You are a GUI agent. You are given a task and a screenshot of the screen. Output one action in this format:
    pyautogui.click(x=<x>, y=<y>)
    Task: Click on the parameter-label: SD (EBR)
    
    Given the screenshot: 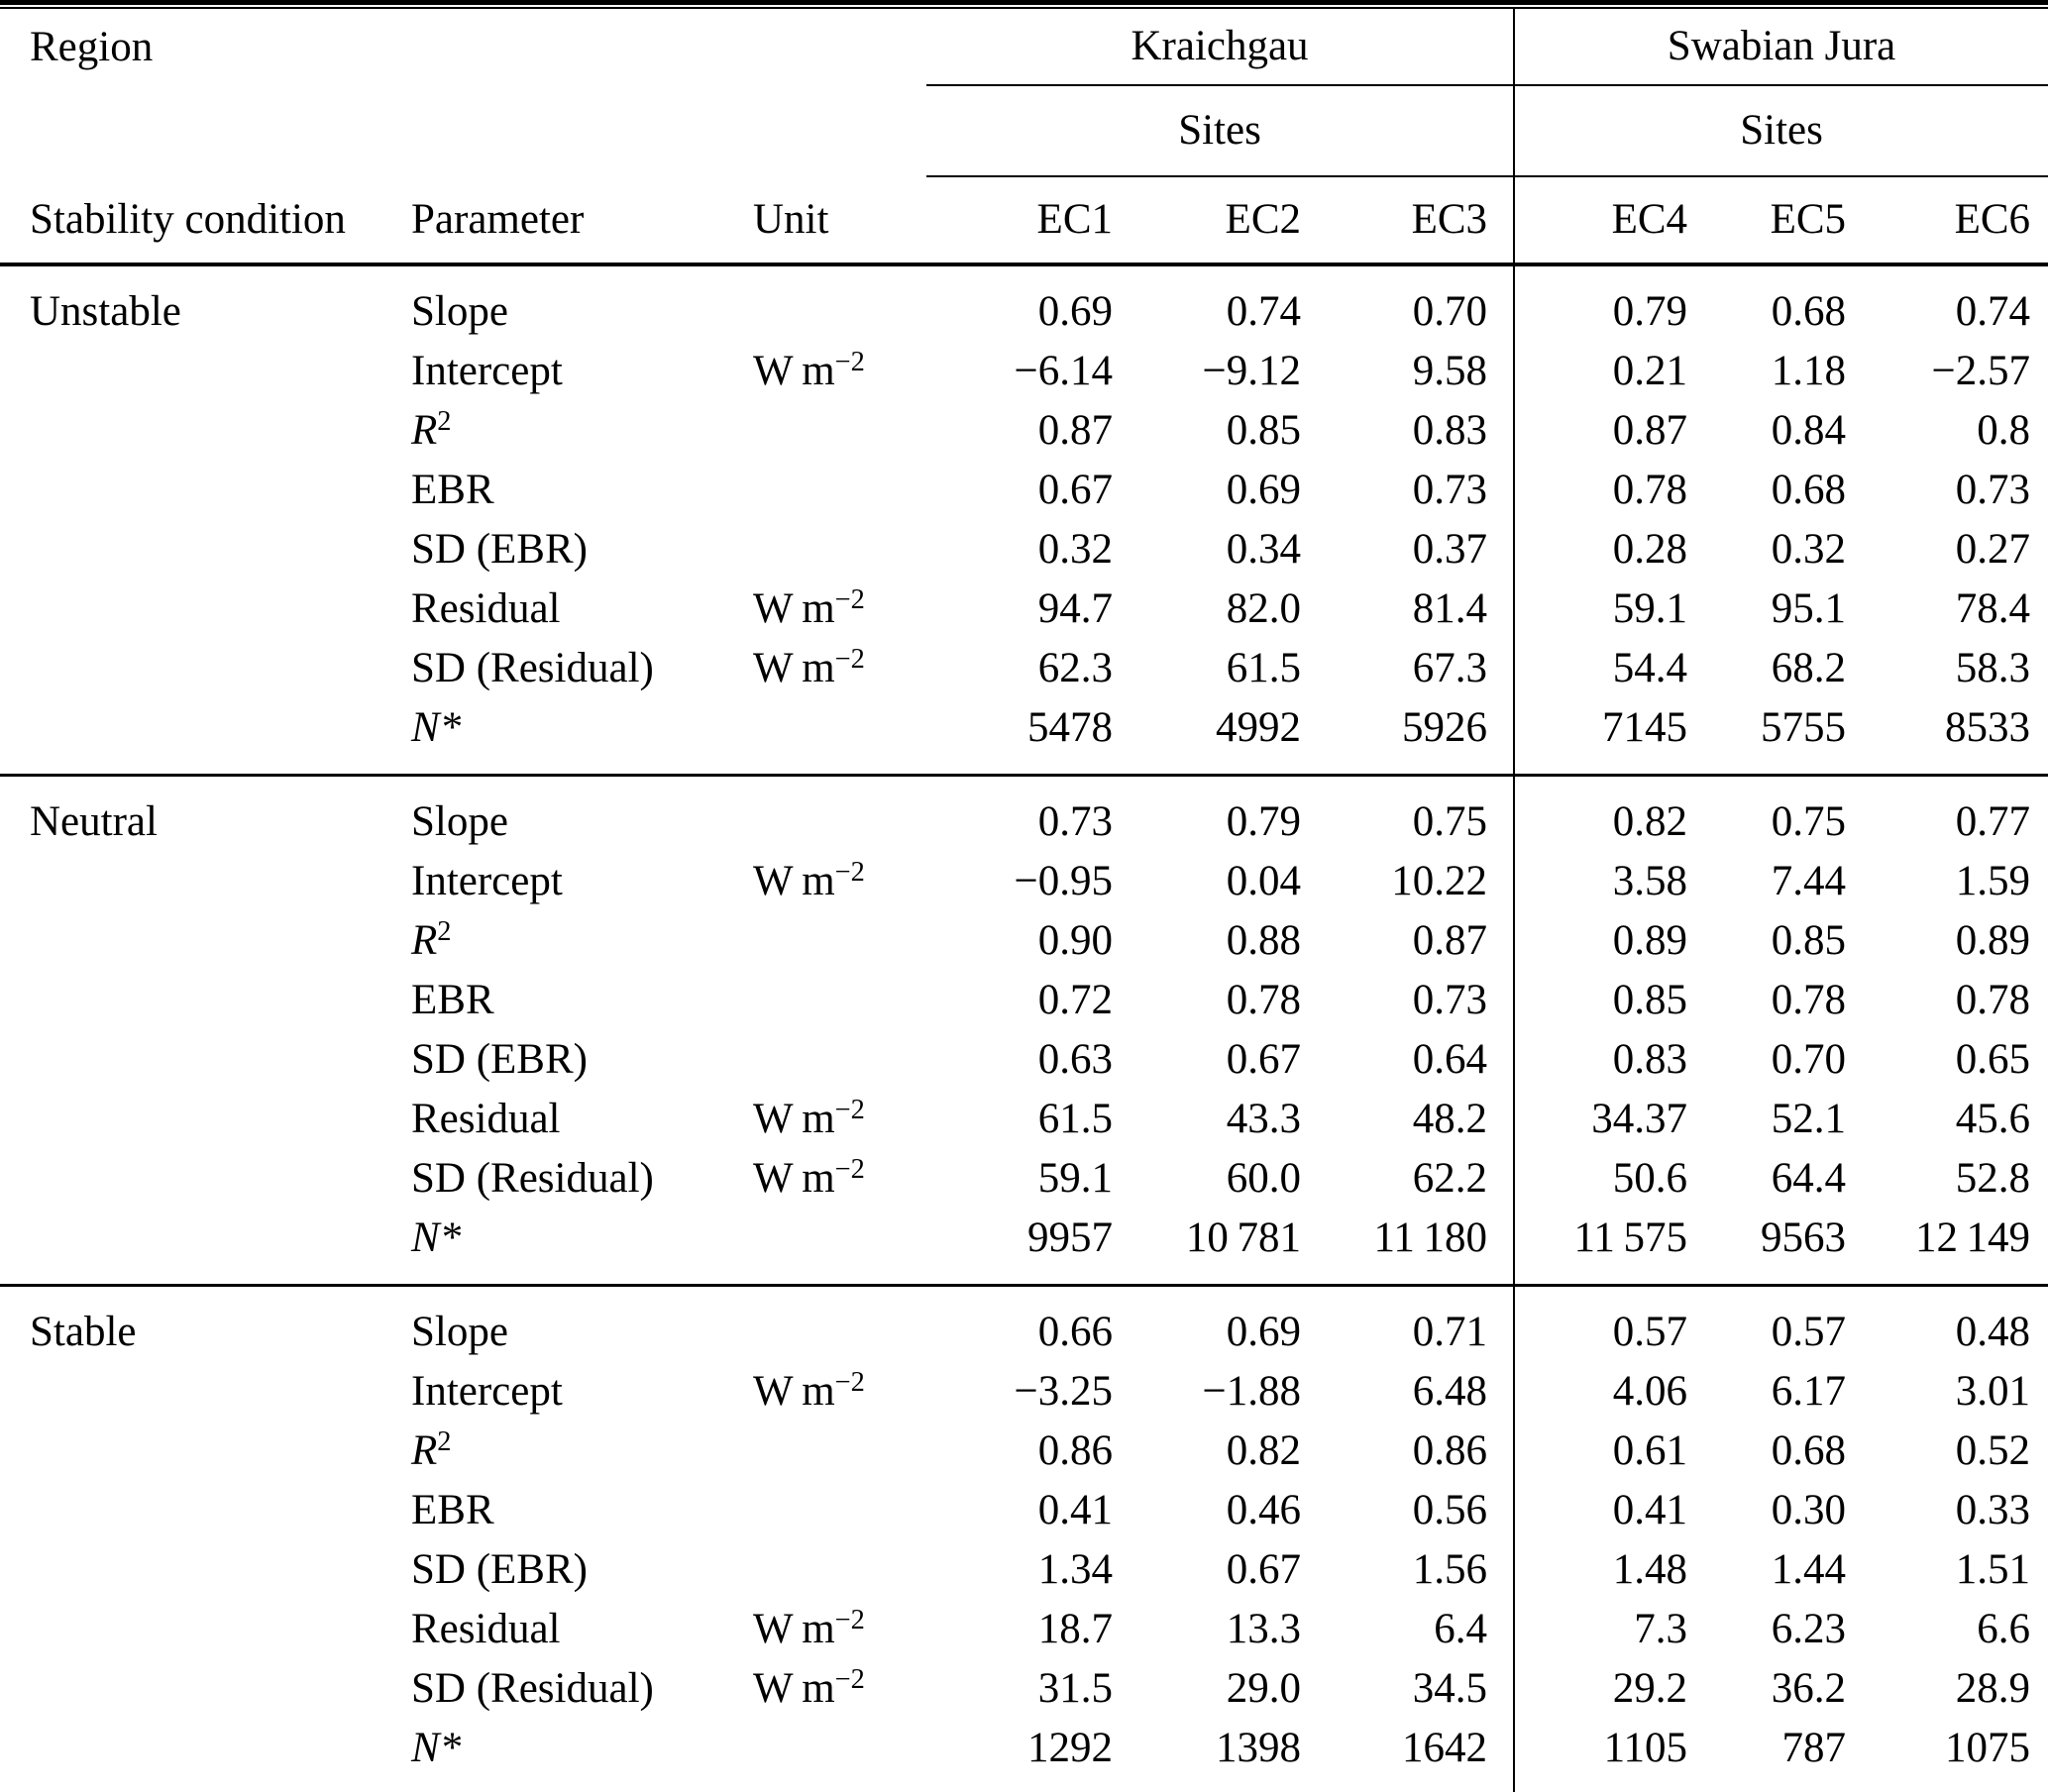 What is the action you would take?
    pyautogui.click(x=499, y=549)
    